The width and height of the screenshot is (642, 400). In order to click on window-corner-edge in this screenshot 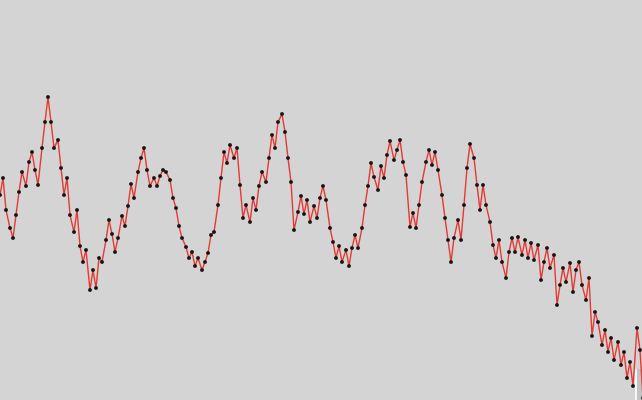, I will do `click(638, 384)`.